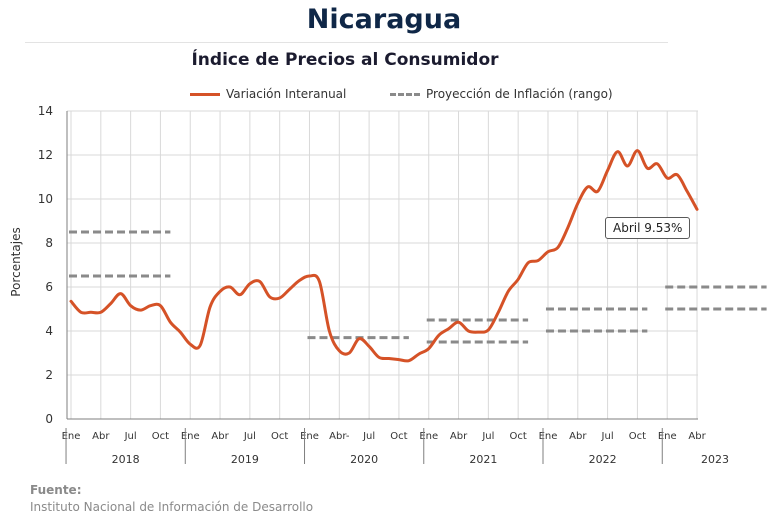 The width and height of the screenshot is (768, 520). What do you see at coordinates (405, 94) in the screenshot?
I see `legend-swatch-projection` at bounding box center [405, 94].